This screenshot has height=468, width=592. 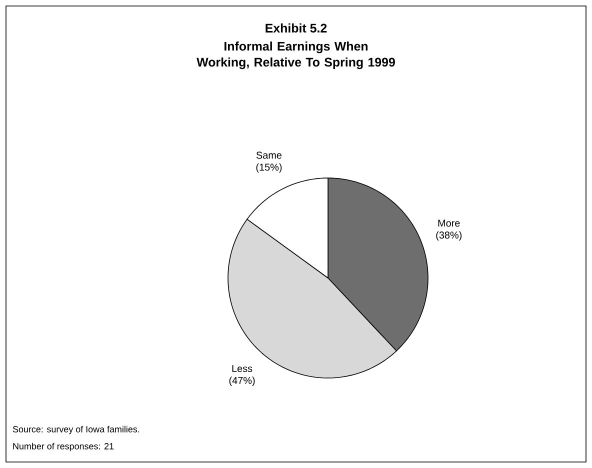 I want to click on slice-label: Less, so click(x=242, y=368).